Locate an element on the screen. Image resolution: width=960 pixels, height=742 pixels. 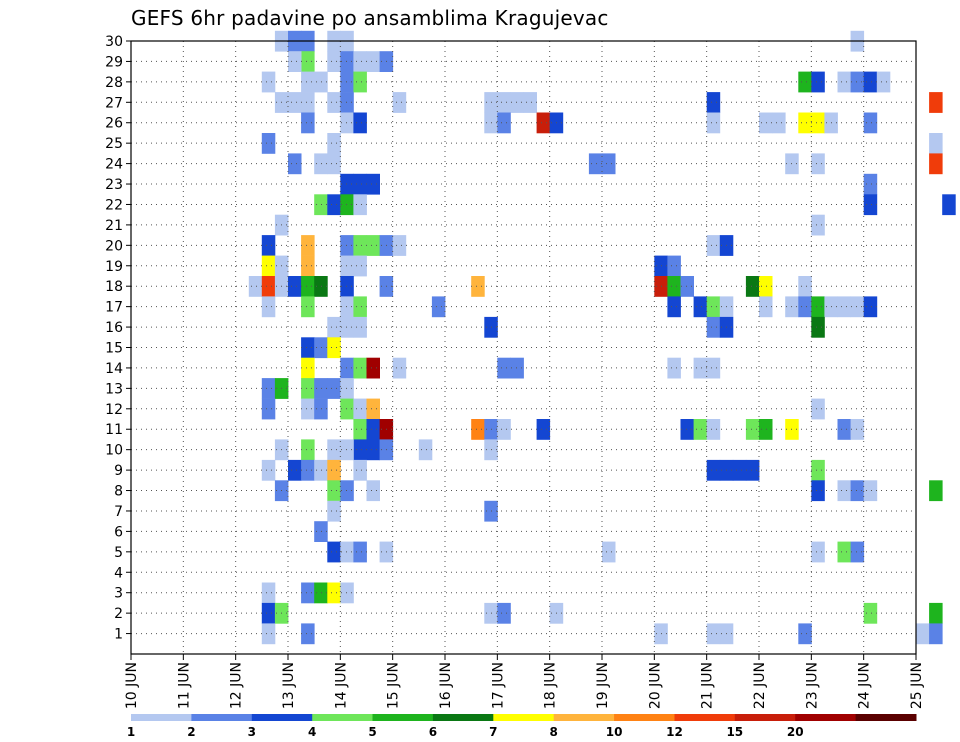
y-tick-label: 18 is located at coordinates (114, 287).